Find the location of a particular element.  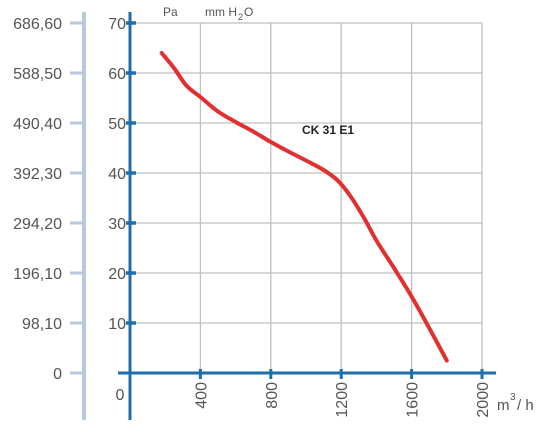

mm-axis: 10 20 30 40 50 60 70 is located at coordinates (122, 216).